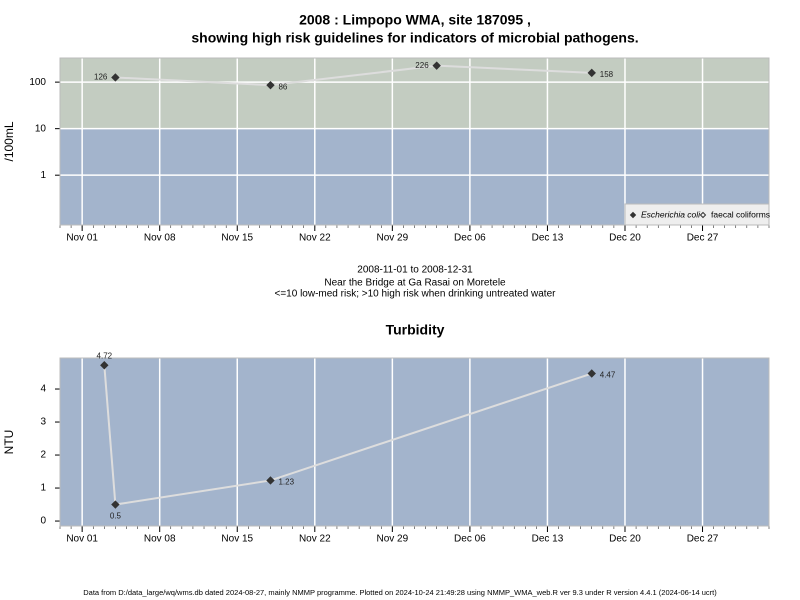  I want to click on y-tick-label: 100, so click(37, 82).